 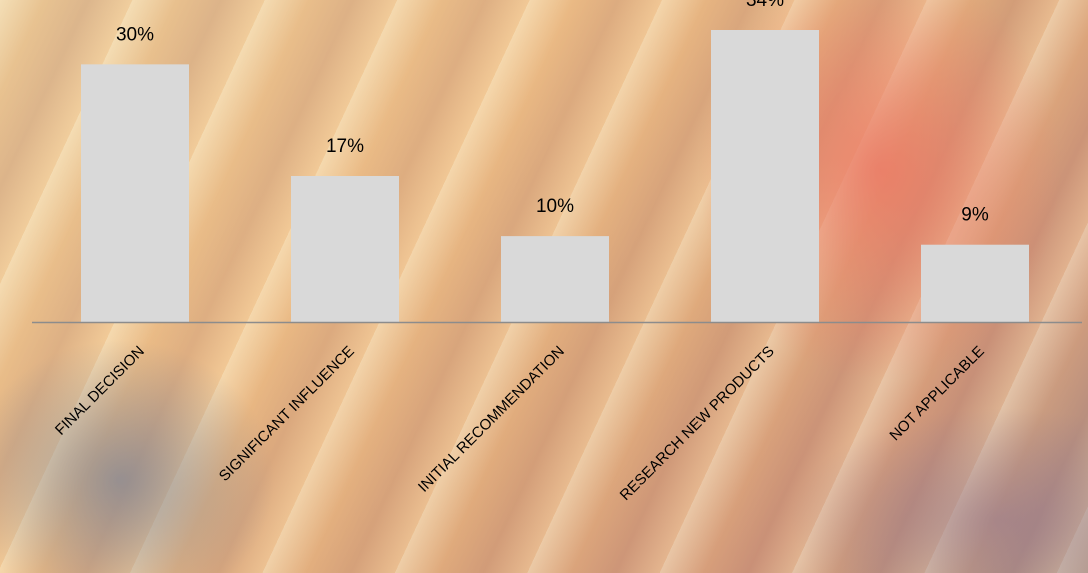 I want to click on data-label-2: 10%, so click(x=555, y=206).